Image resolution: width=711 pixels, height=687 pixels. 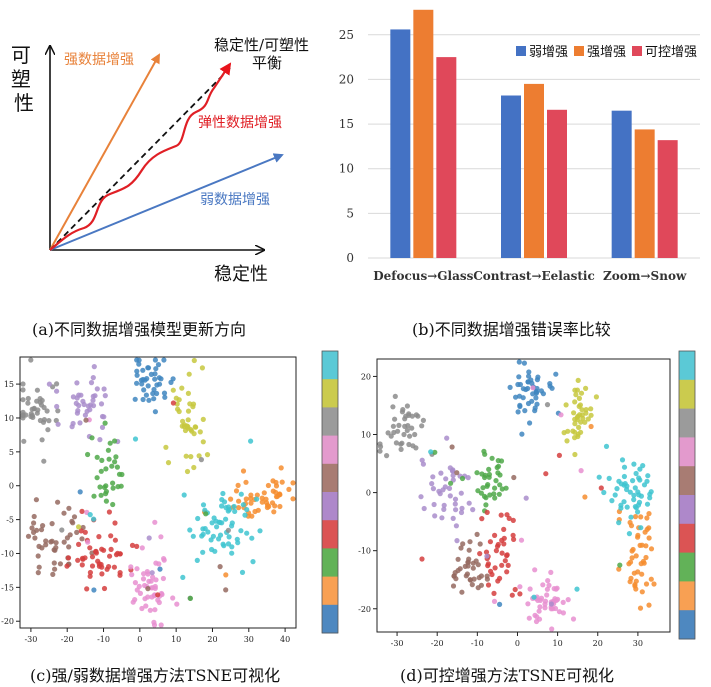 What do you see at coordinates (9, 384) in the screenshot?
I see `y-tick-label: 15` at bounding box center [9, 384].